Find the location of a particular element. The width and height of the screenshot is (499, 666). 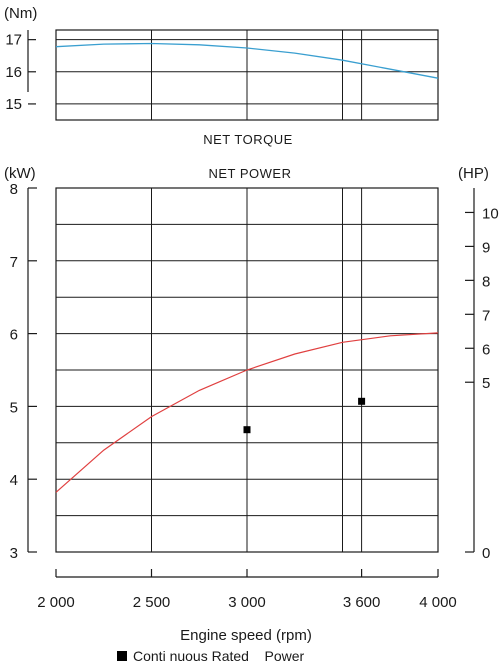

torque-series is located at coordinates (247, 60).